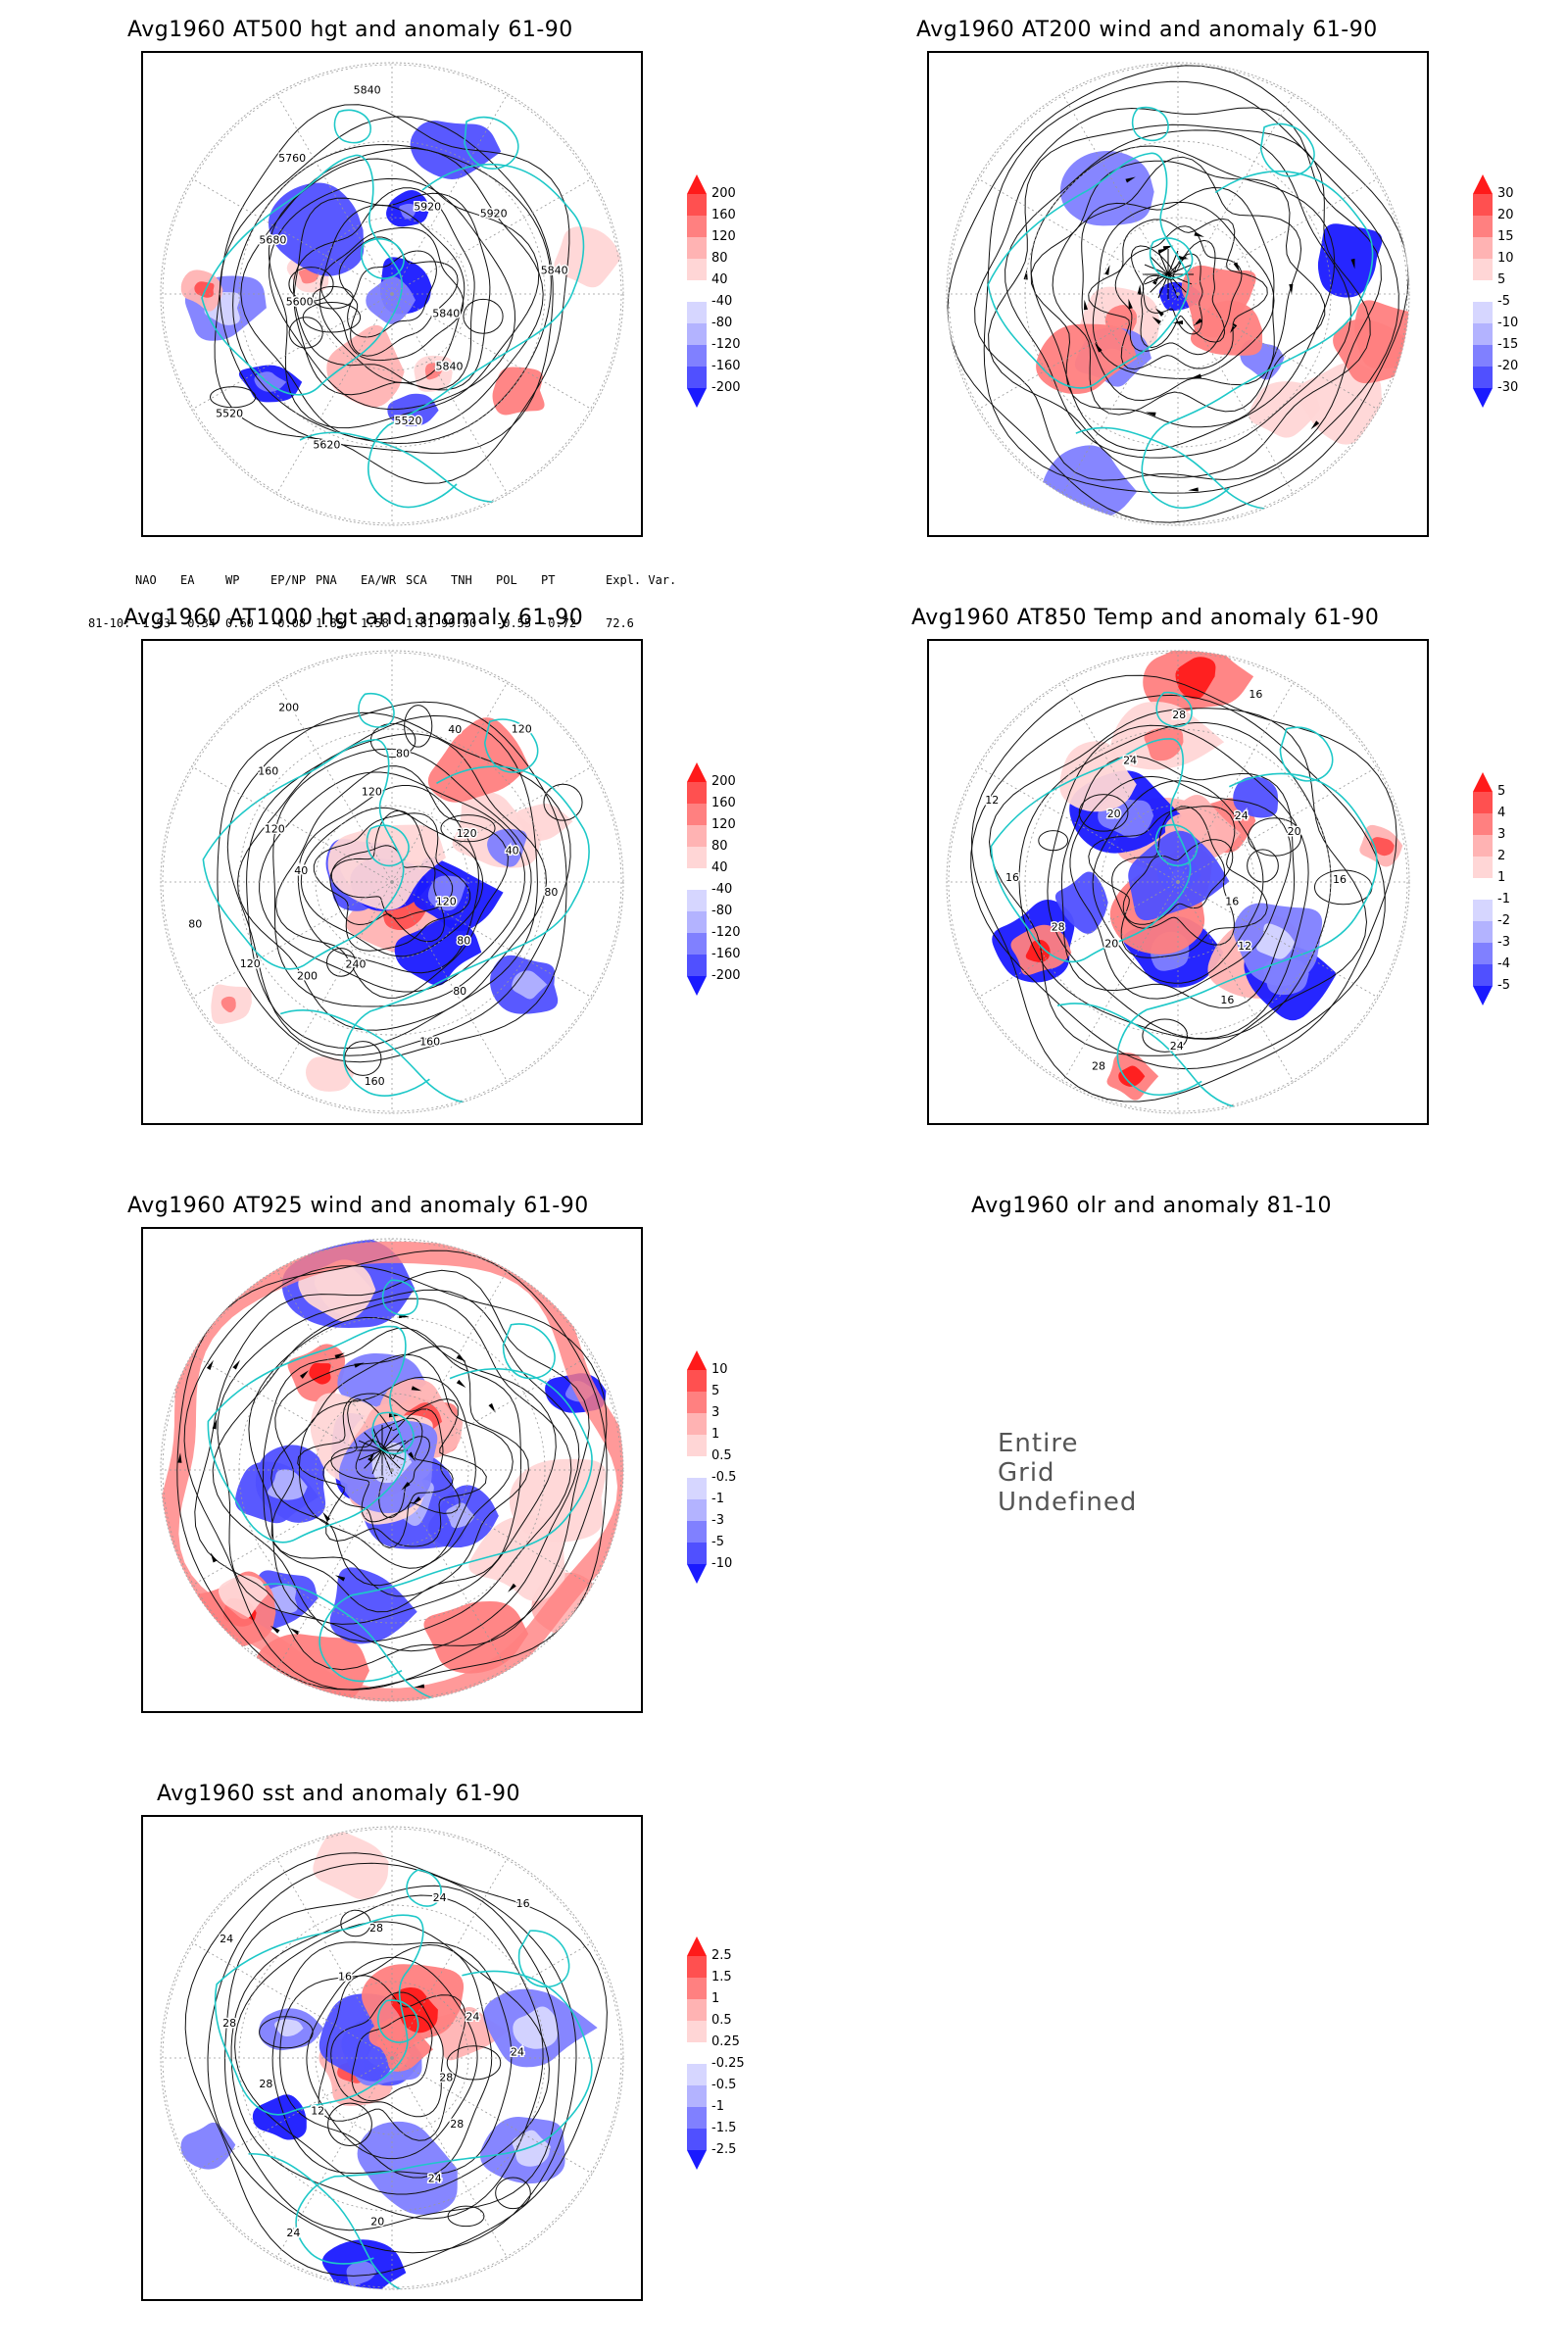 The width and height of the screenshot is (1568, 2352). What do you see at coordinates (146, 580) in the screenshot?
I see `tele-header: NAO` at bounding box center [146, 580].